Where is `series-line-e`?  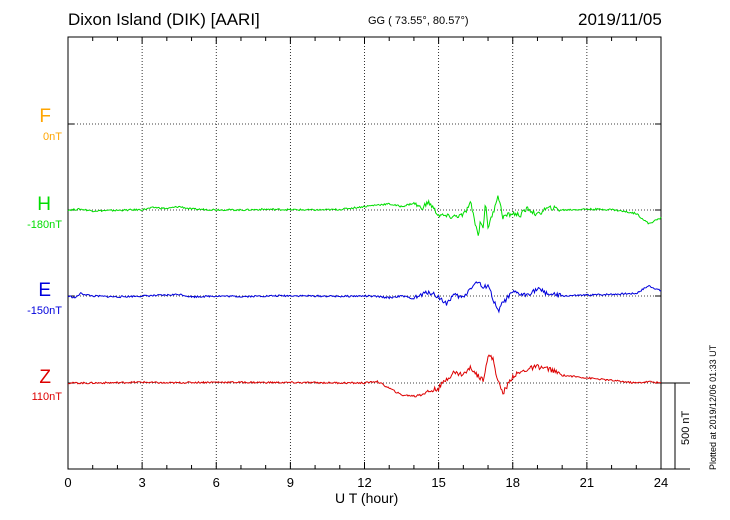 series-line-e is located at coordinates (364, 297).